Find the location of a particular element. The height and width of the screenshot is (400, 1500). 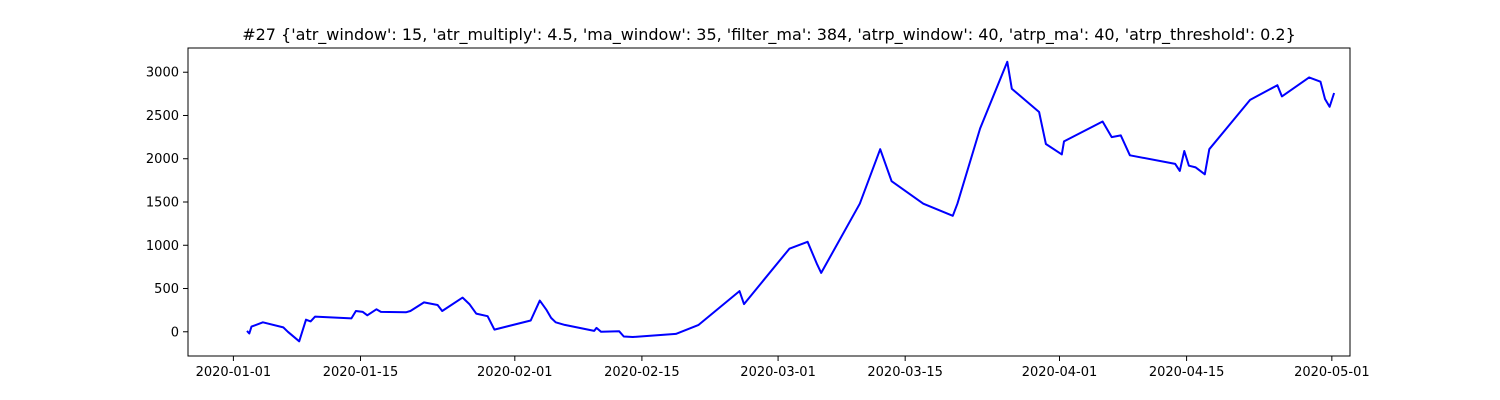

x-tick-label: 2020-04-01 is located at coordinates (1060, 372).